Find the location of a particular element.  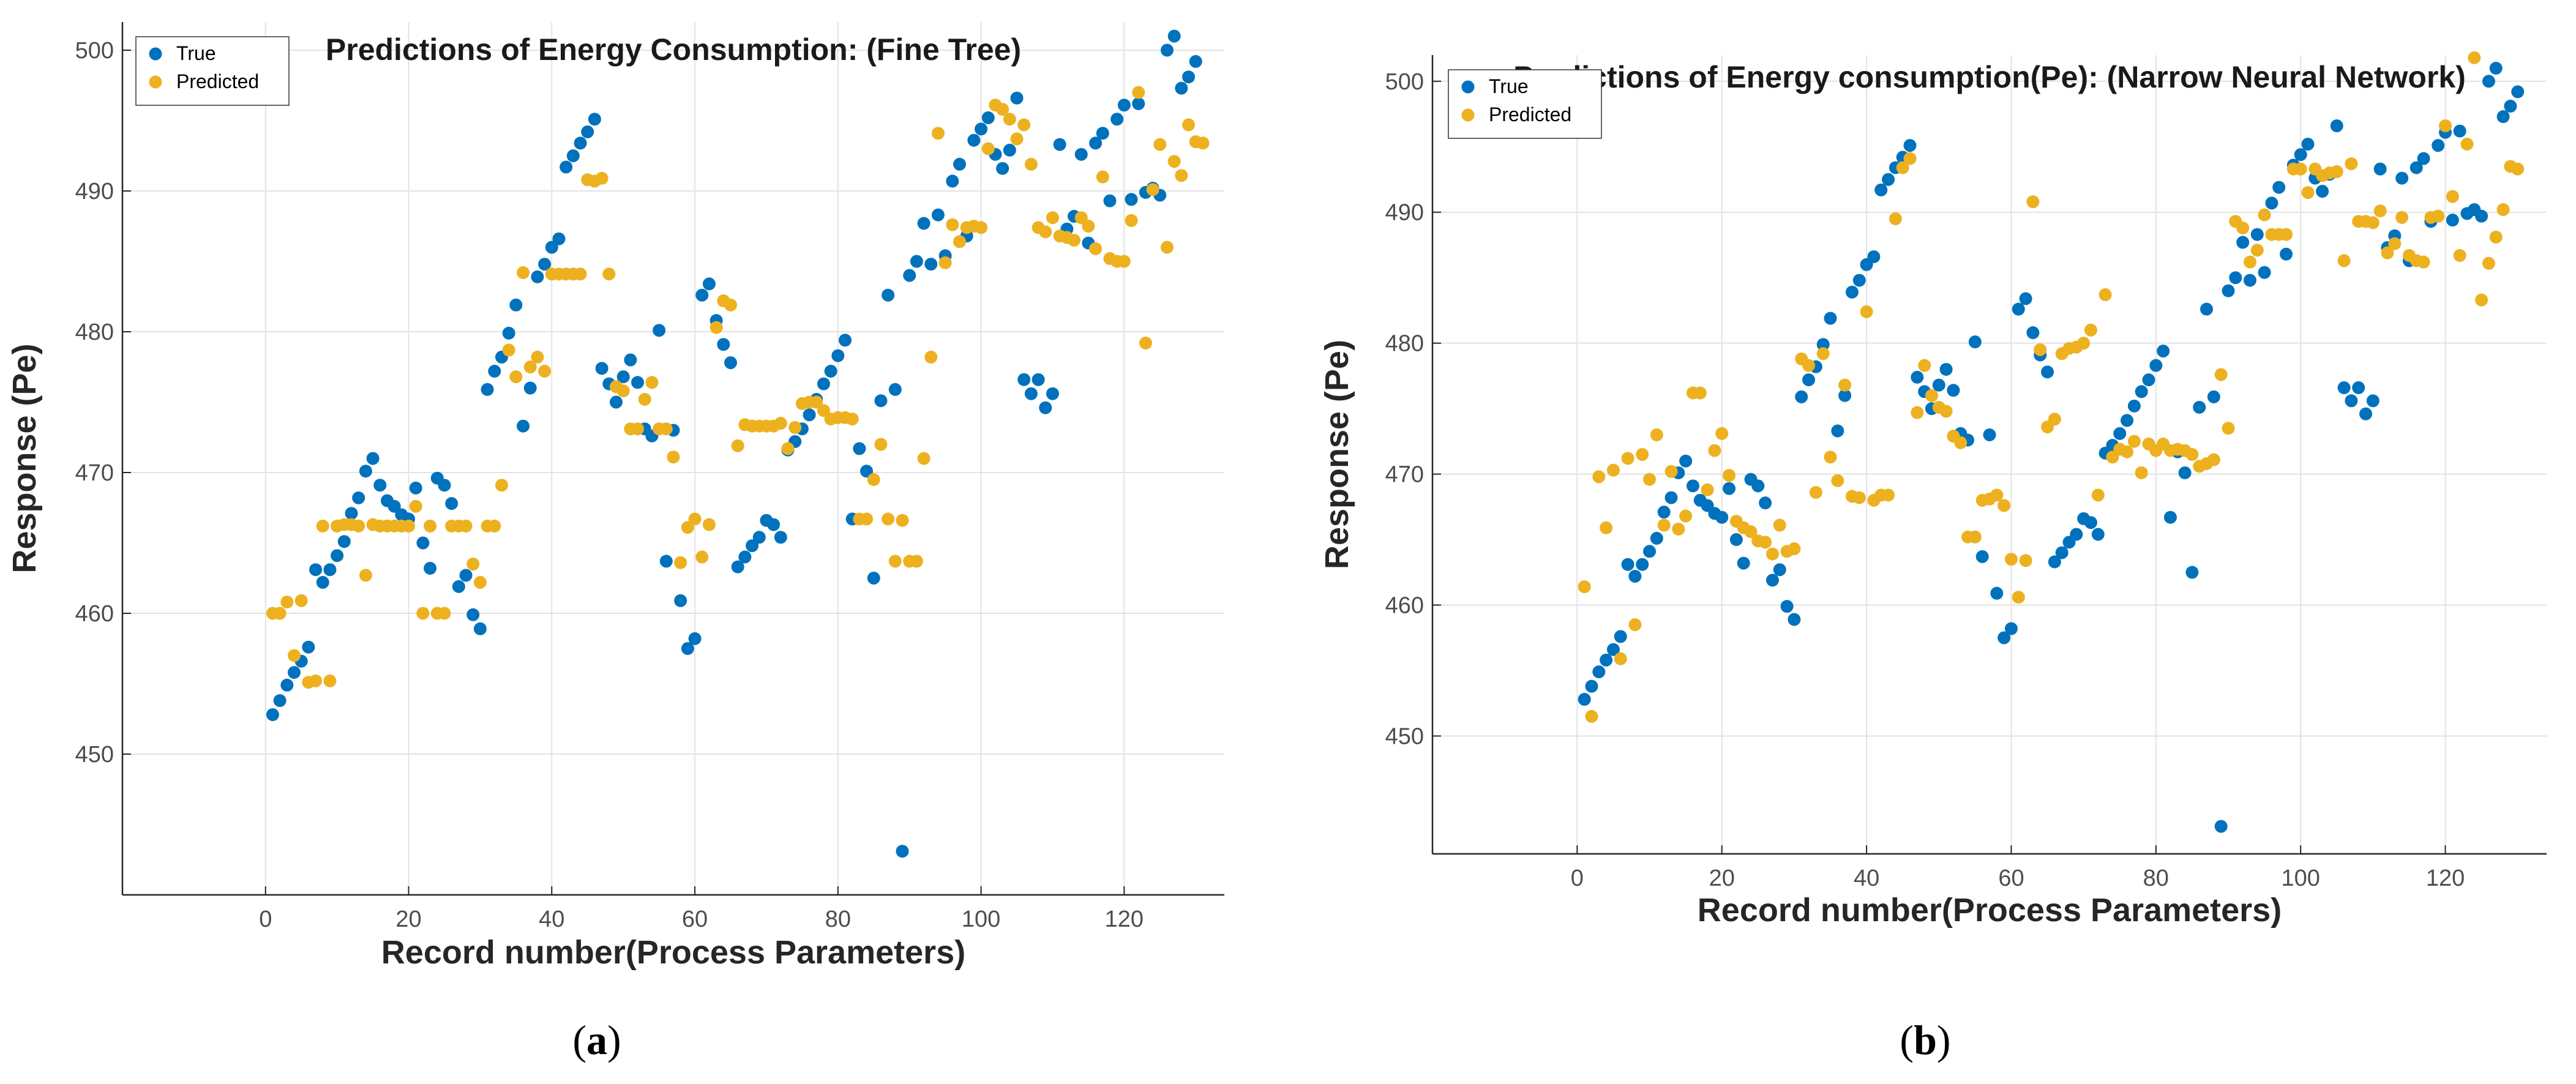

y-axis-label: Response (Pe) is located at coordinates (24, 458).